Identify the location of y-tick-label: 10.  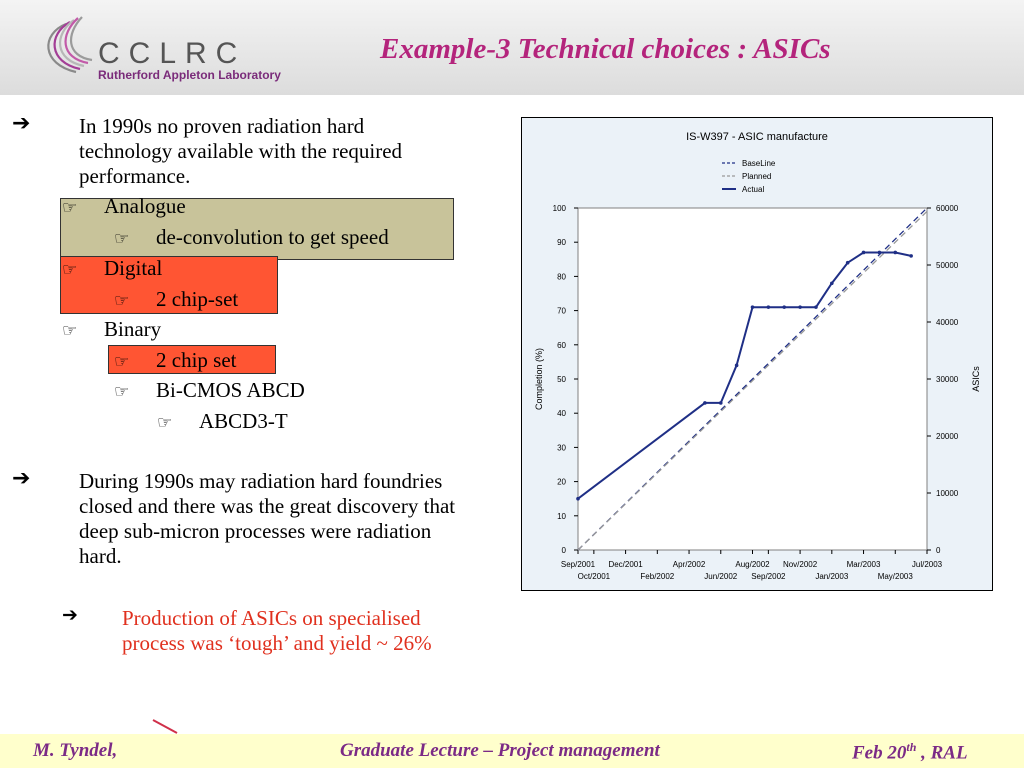
(561, 516).